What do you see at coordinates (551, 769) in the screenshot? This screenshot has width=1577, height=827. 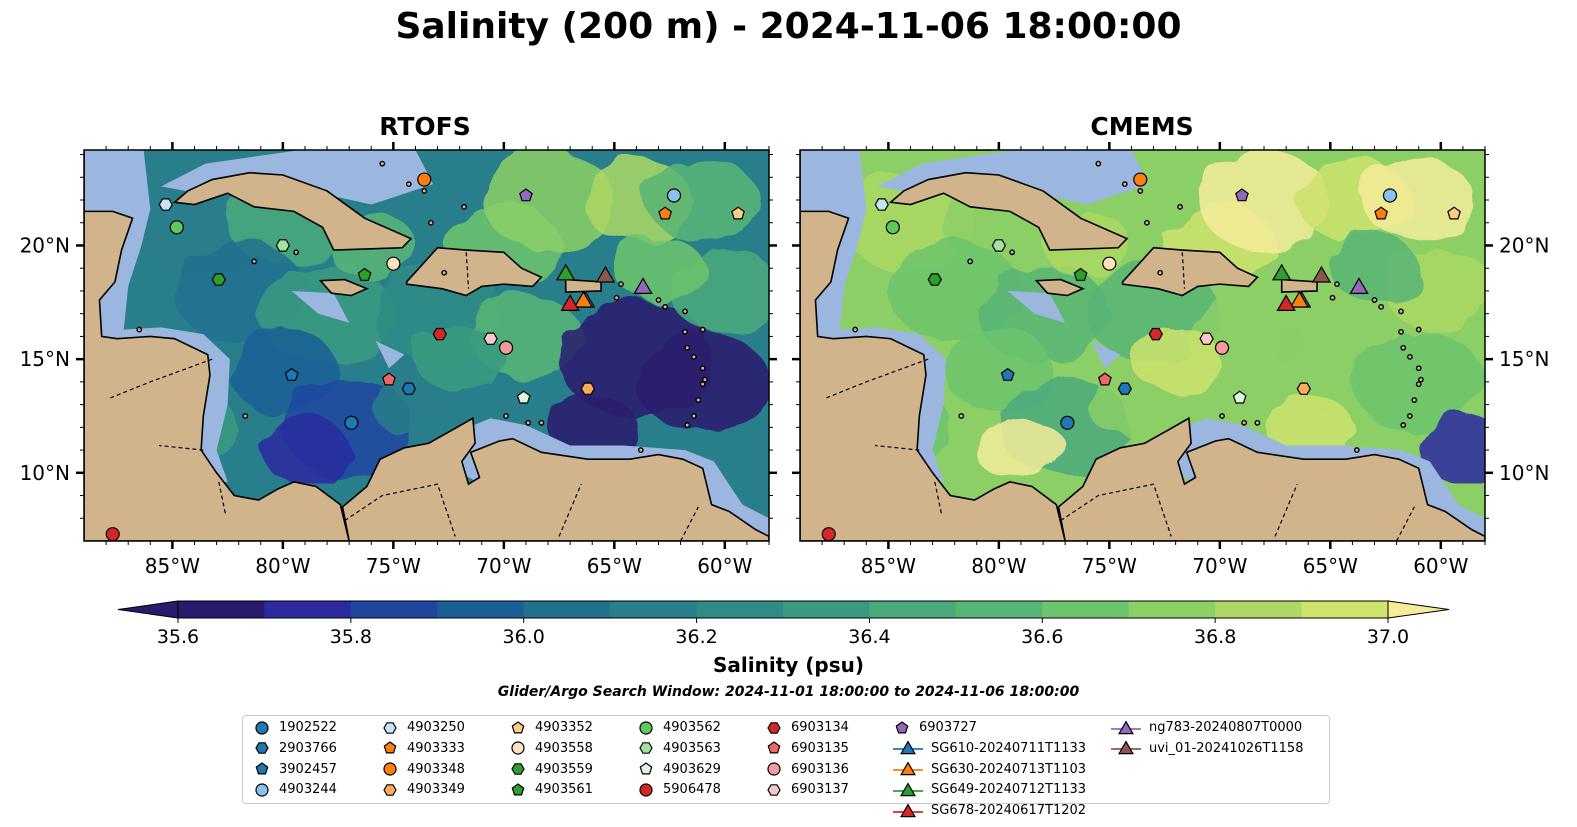 I see `legend-item: 4903559` at bounding box center [551, 769].